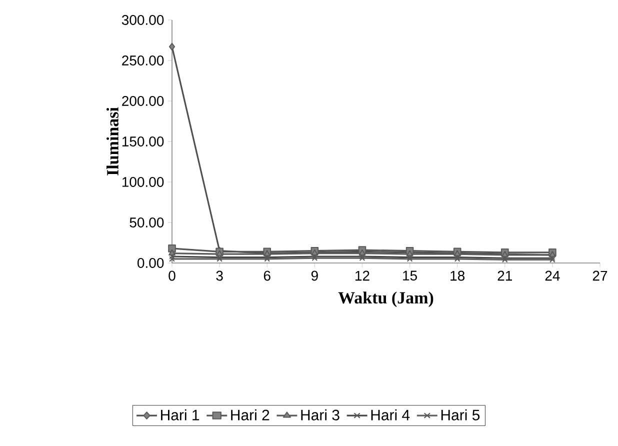  I want to click on x-tick-label: 18, so click(457, 275).